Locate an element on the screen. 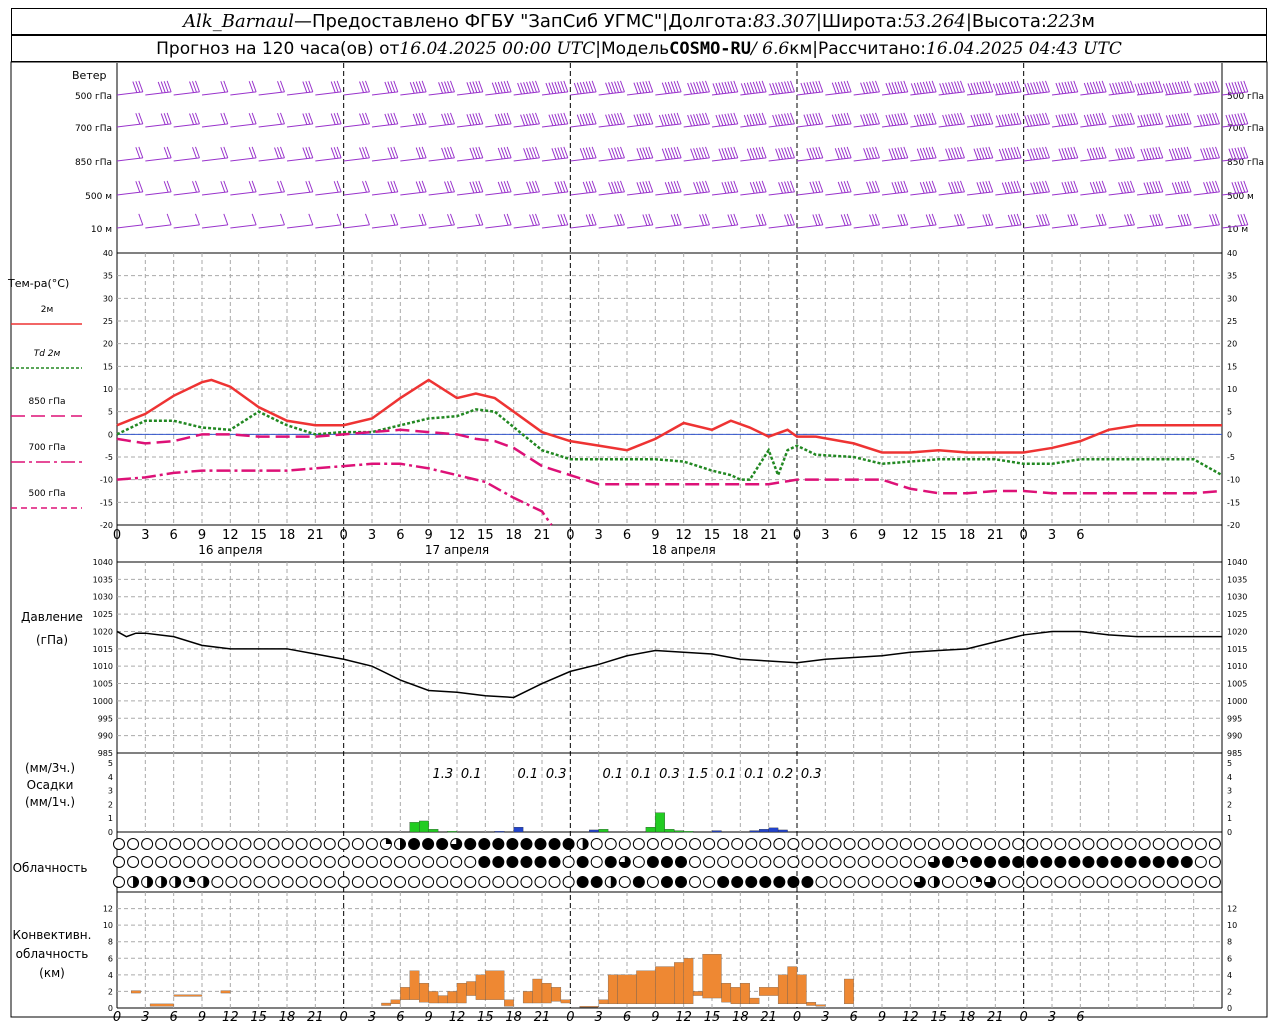 The width and height of the screenshot is (1280, 1024). pres-ytick: 1035 is located at coordinates (103, 579).